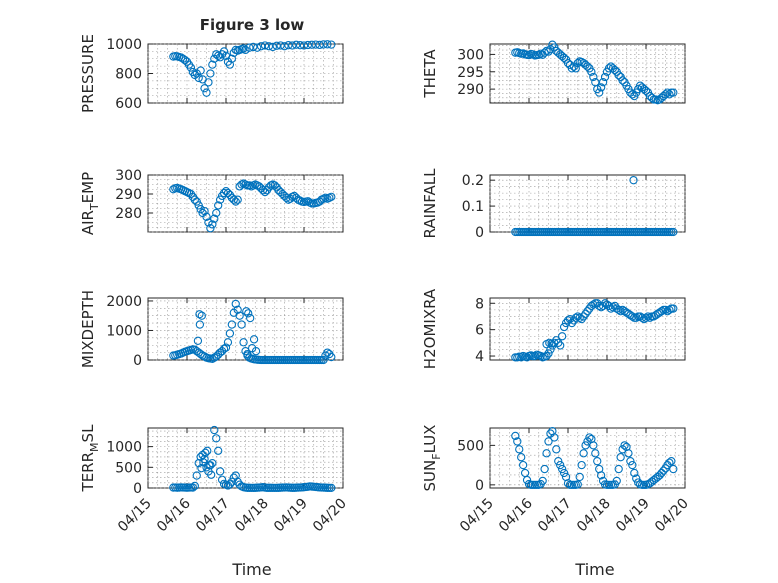 This screenshot has height=583, width=778. Describe the element at coordinates (90, 203) in the screenshot. I see `y-axis-label: AIRTEMP` at that location.